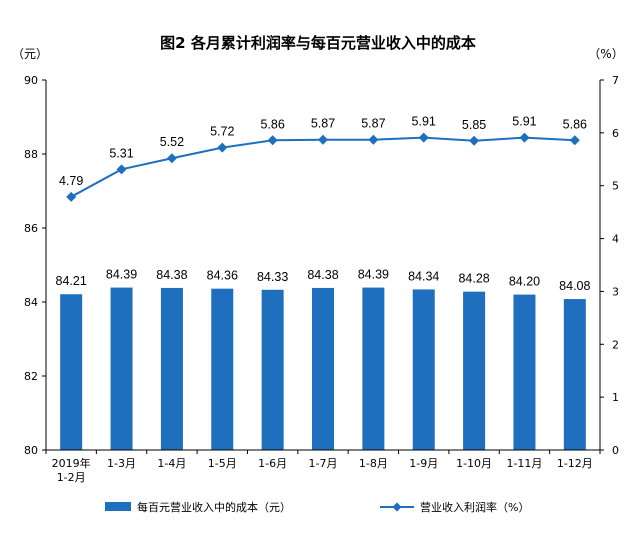  Describe the element at coordinates (615, 80) in the screenshot. I see `right-axis-tick-label: 7` at that location.